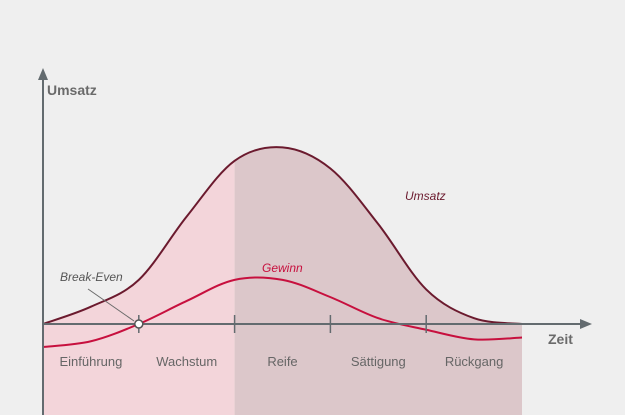  Describe the element at coordinates (43, 74) in the screenshot. I see `y-axis-arrow-icon` at that location.